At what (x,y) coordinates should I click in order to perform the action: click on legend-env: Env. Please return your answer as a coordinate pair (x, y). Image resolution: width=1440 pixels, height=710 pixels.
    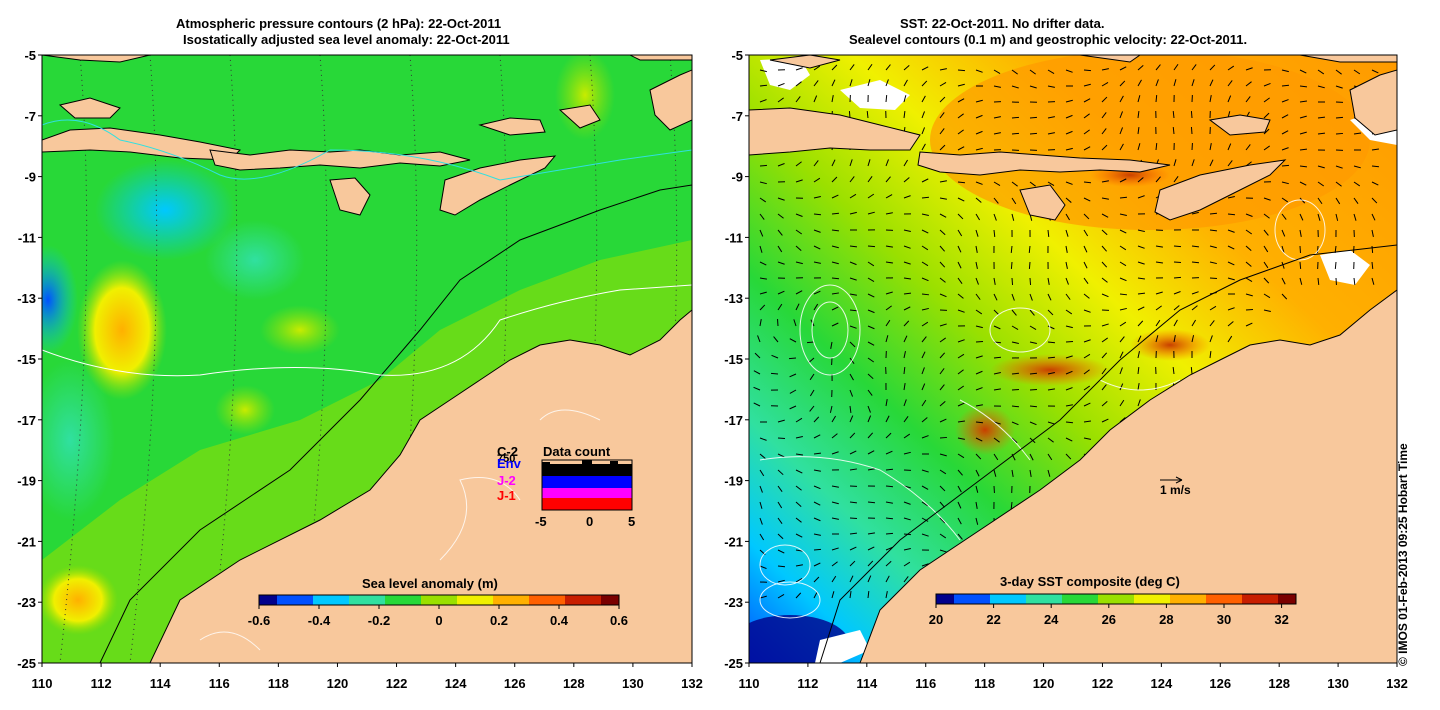
    Looking at the image, I should click on (509, 463).